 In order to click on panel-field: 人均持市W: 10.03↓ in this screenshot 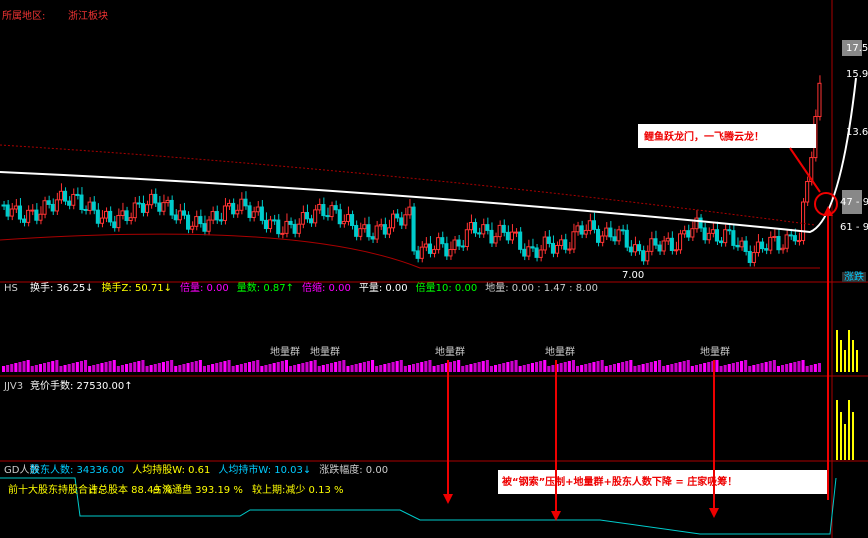, I will do `click(264, 469)`.